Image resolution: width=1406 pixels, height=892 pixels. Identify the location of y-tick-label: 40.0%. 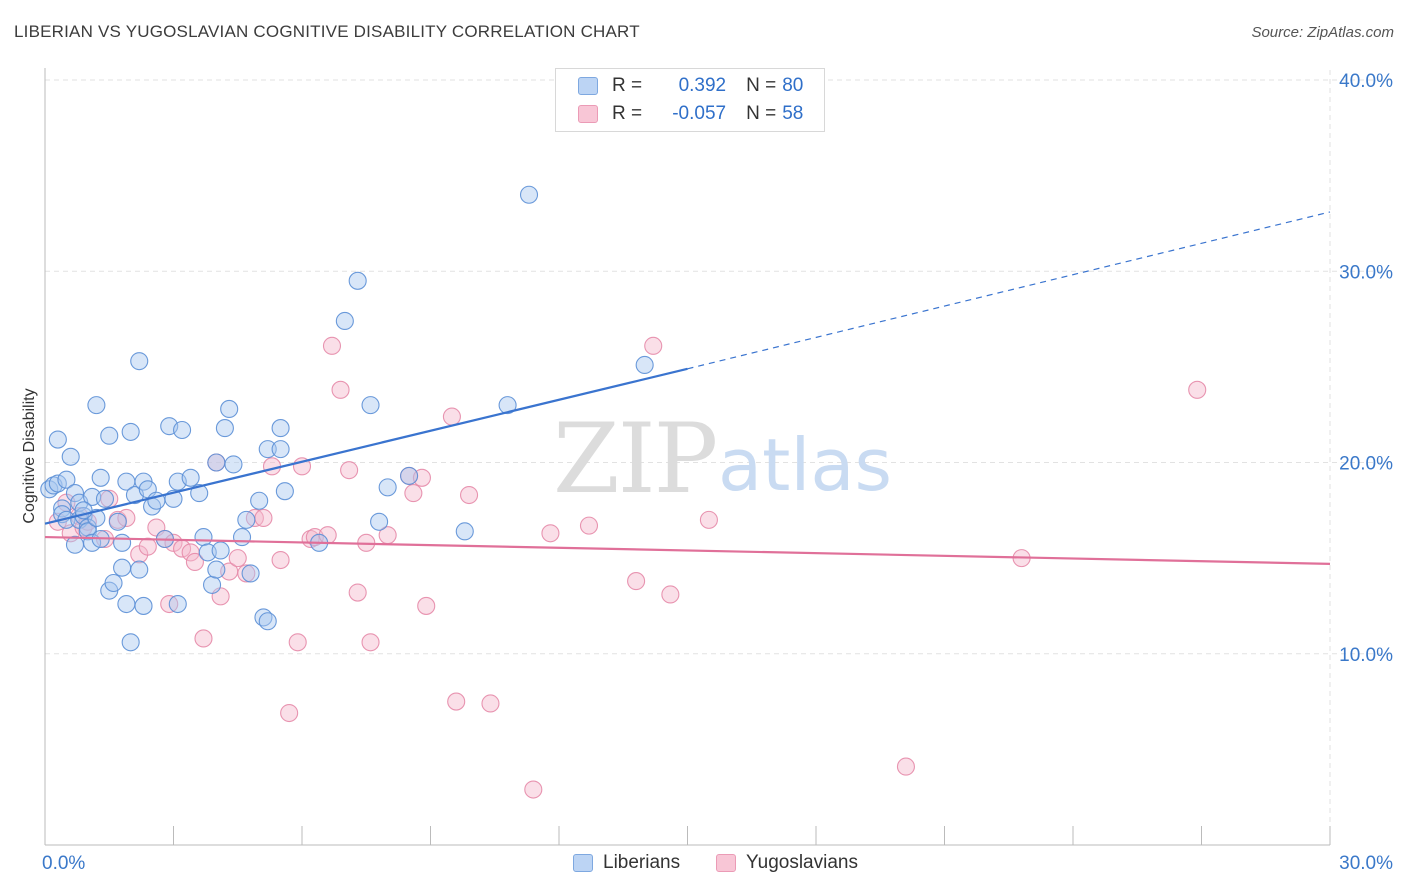
(1366, 81).